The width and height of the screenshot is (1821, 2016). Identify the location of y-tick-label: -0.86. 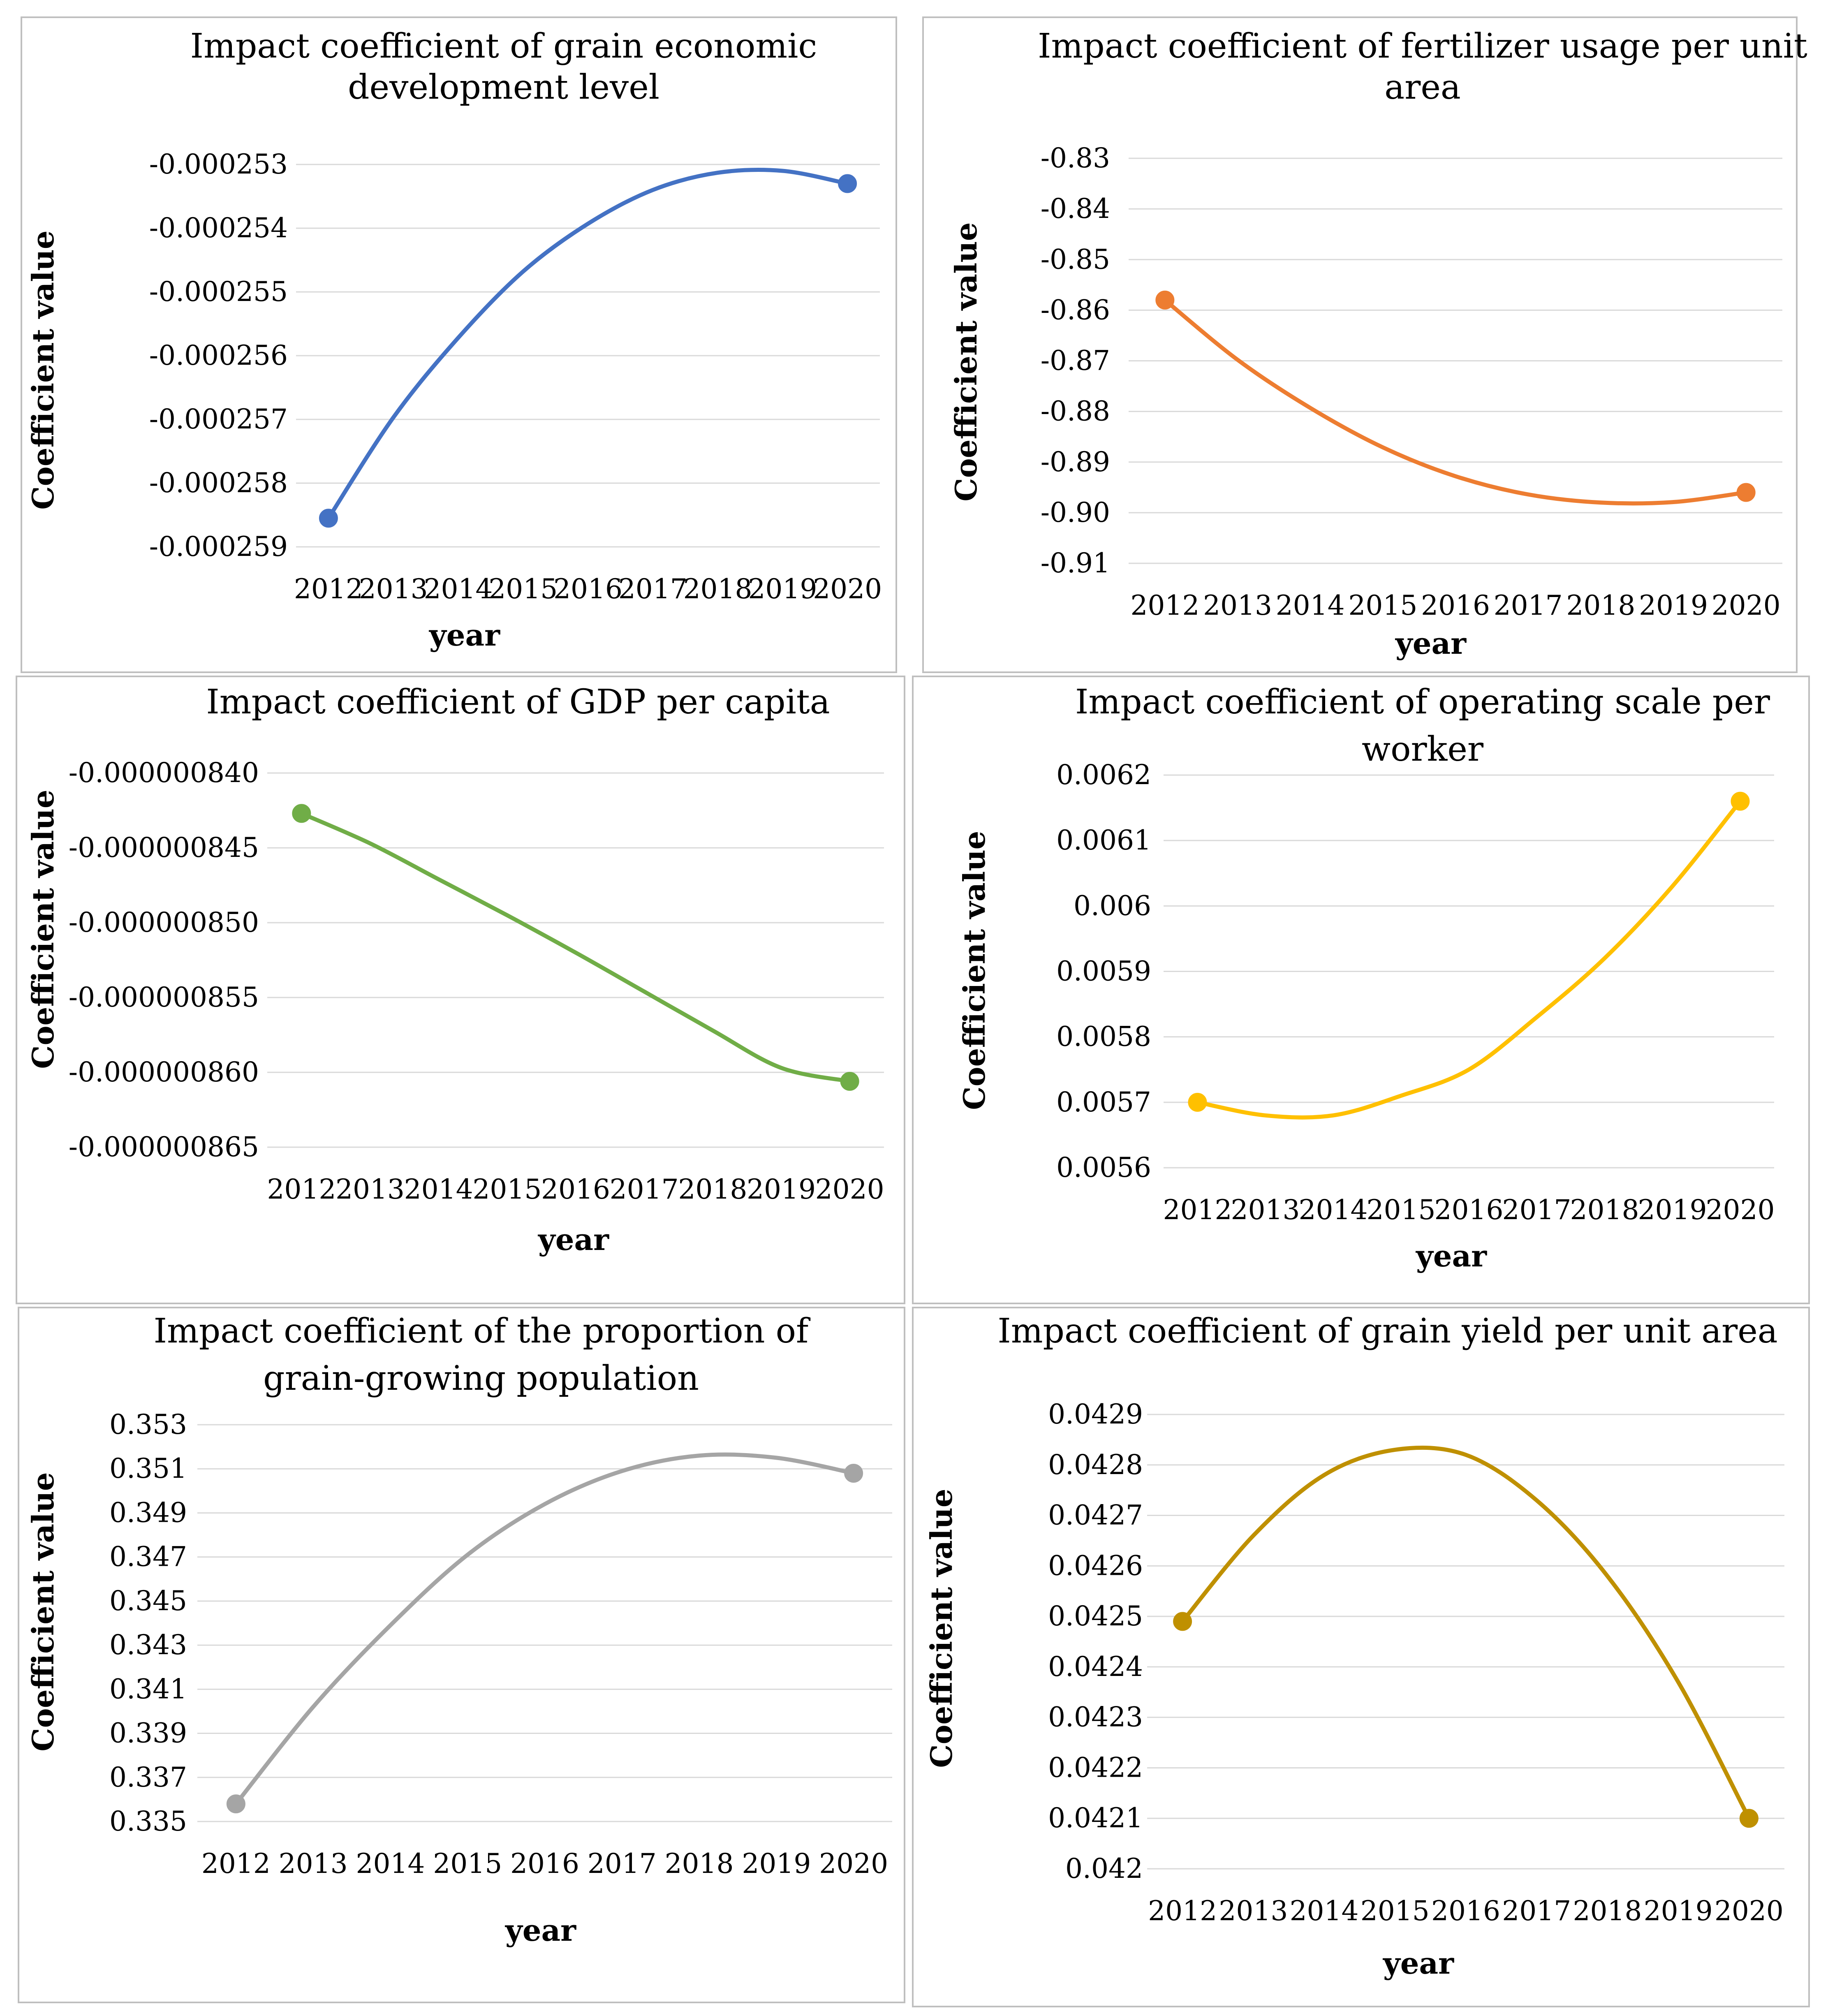
(1075, 310).